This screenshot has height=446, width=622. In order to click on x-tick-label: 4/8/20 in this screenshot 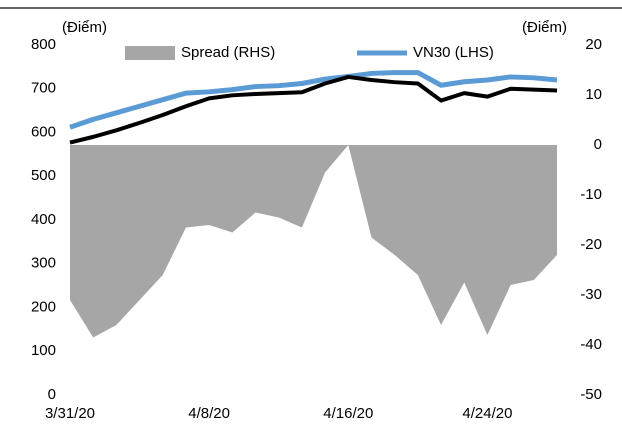, I will do `click(209, 413)`.